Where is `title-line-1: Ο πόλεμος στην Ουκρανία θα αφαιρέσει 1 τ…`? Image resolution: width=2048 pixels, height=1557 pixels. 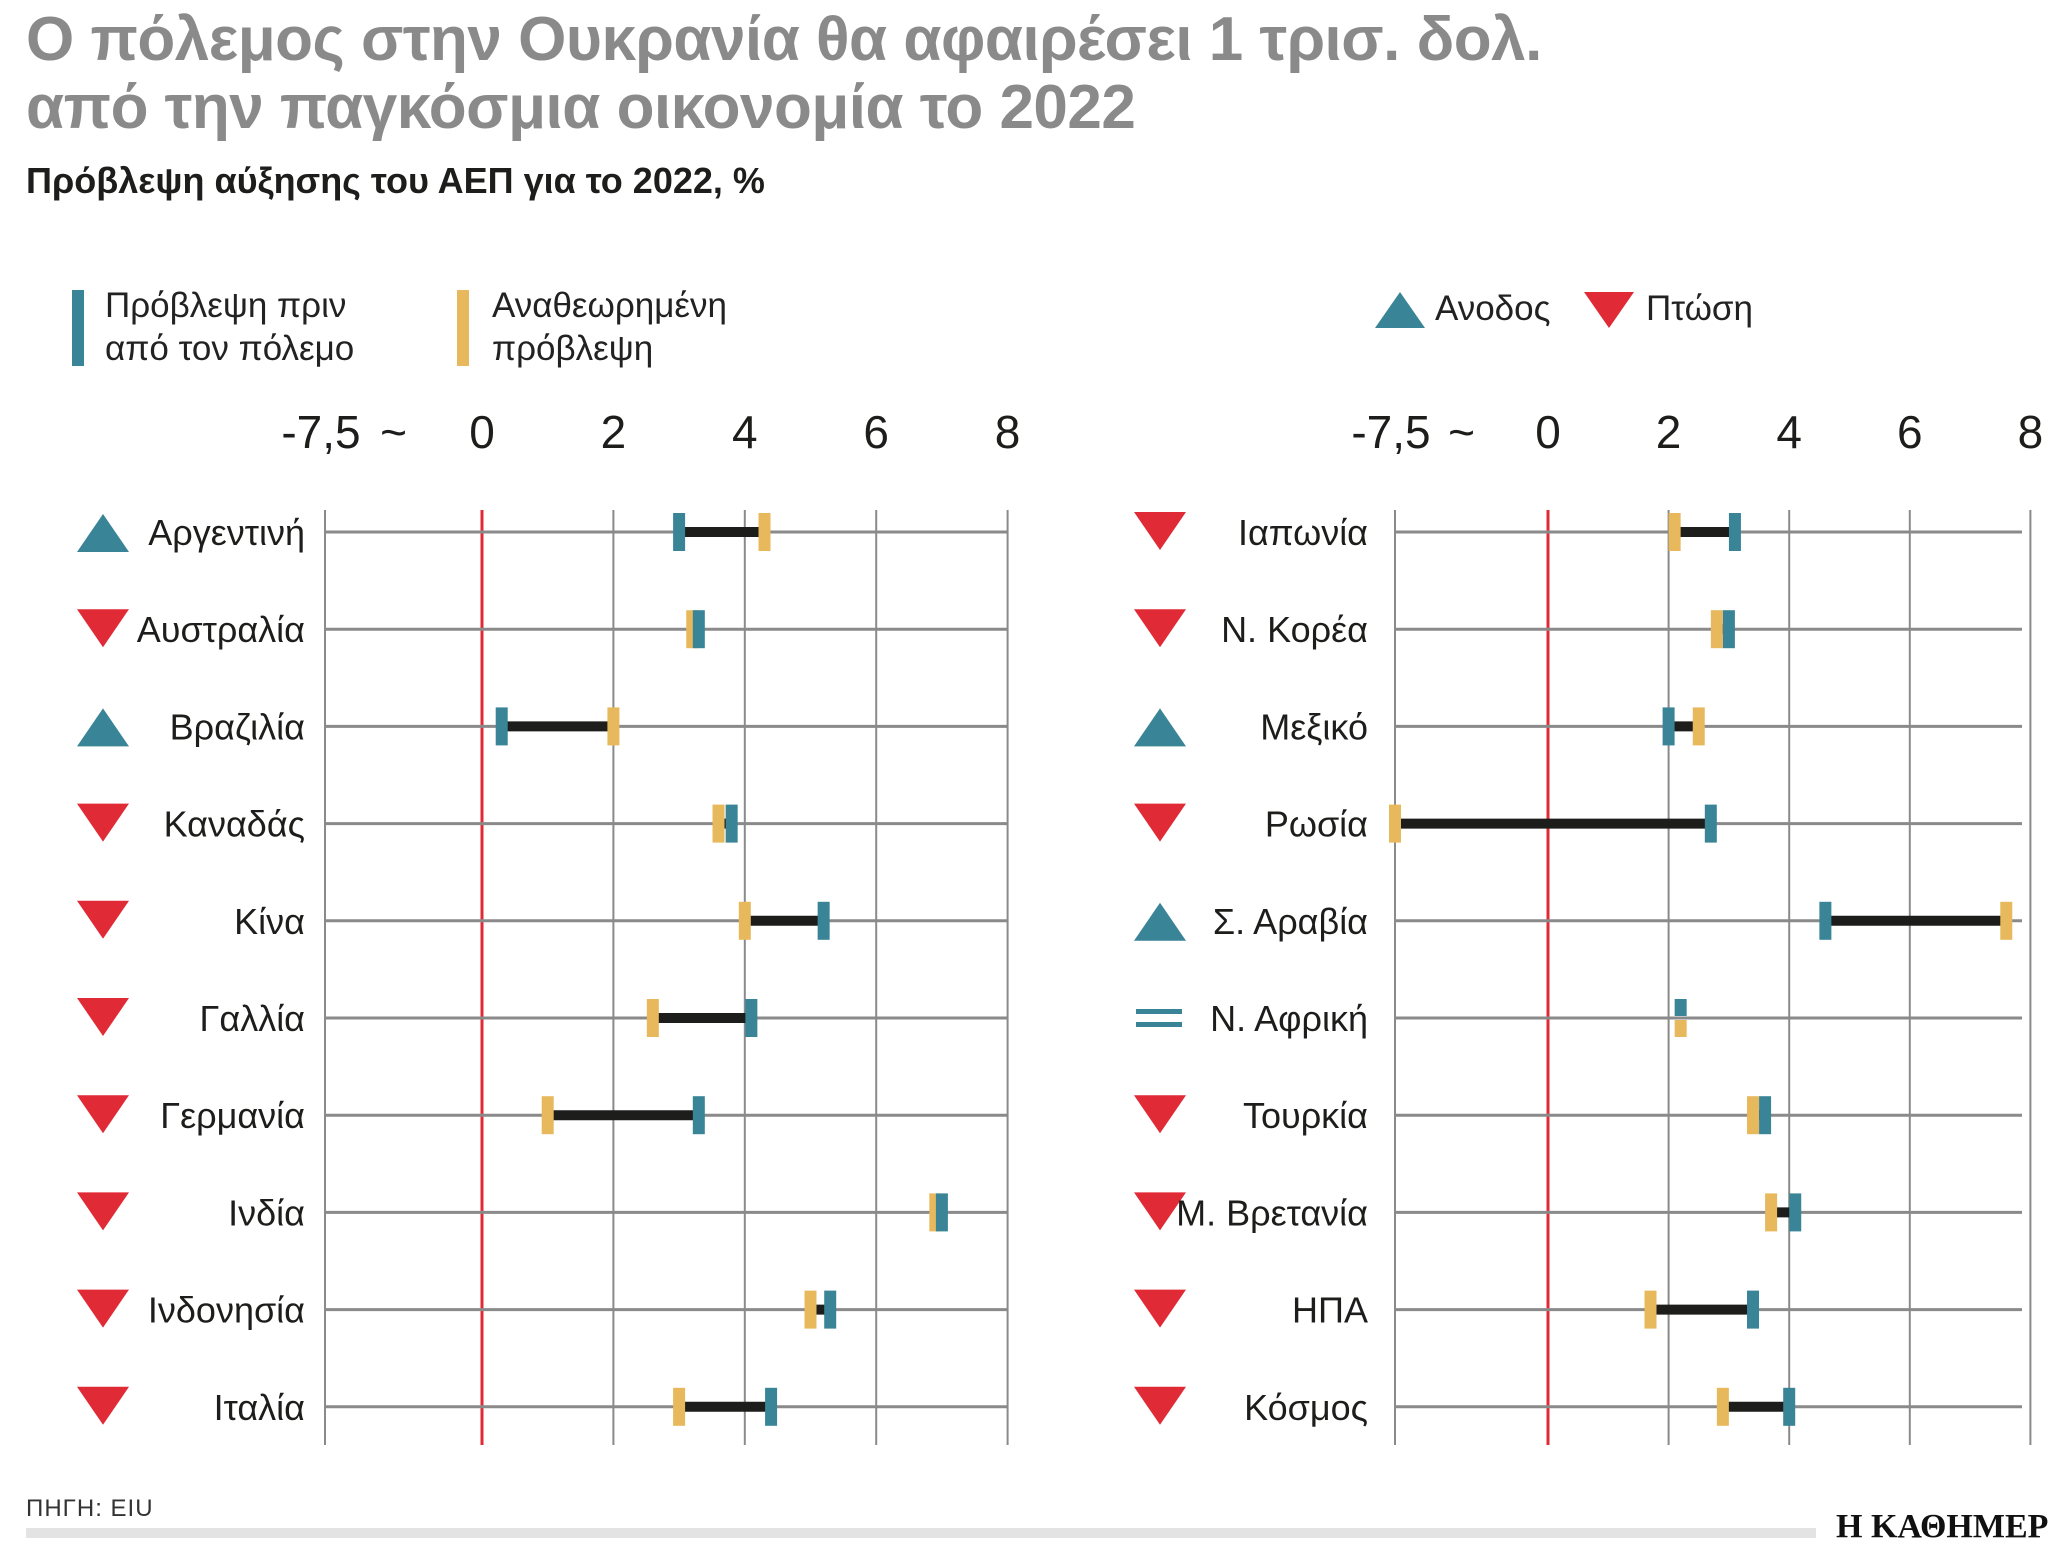 title-line-1: Ο πόλεμος στην Ουκρανία θα αφαιρέσει 1 τ… is located at coordinates (784, 39).